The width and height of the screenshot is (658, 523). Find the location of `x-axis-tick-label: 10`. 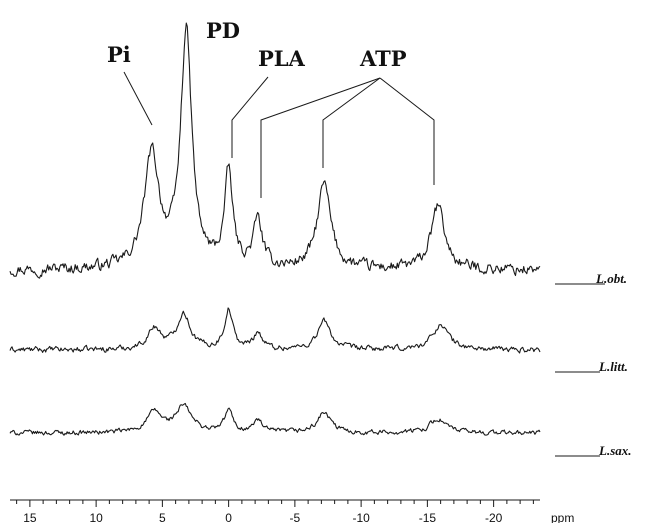

x-axis-tick-label: 10 is located at coordinates (96, 517).